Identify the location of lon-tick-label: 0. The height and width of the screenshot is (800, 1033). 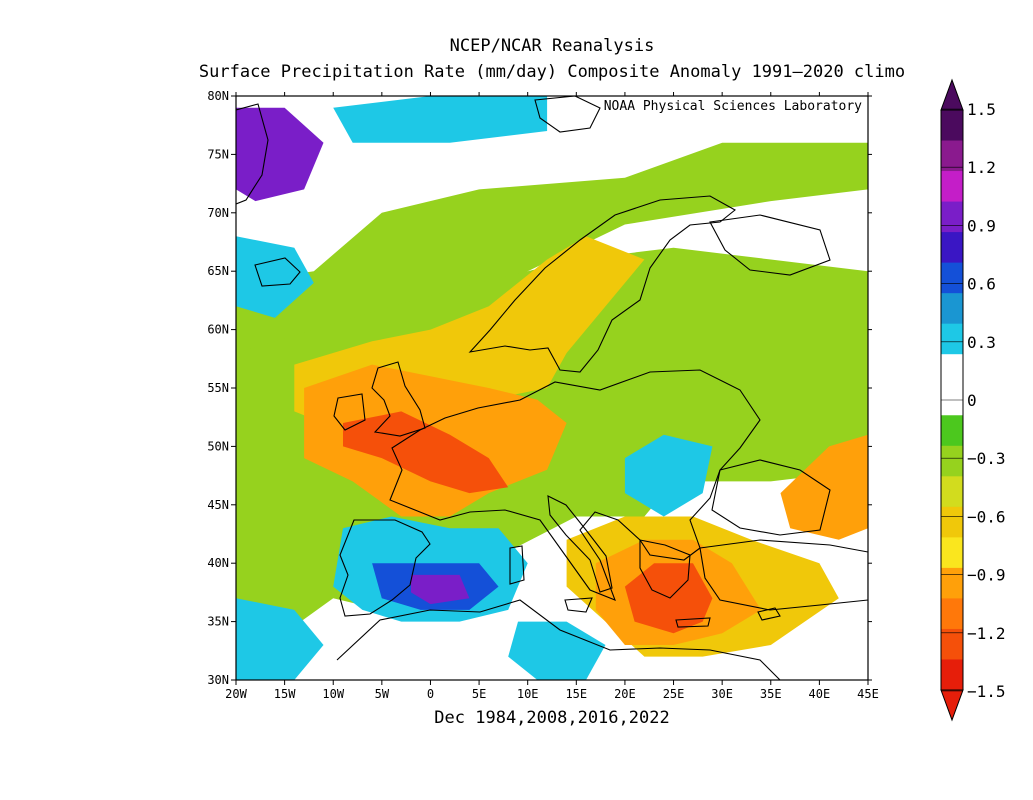
(430, 694).